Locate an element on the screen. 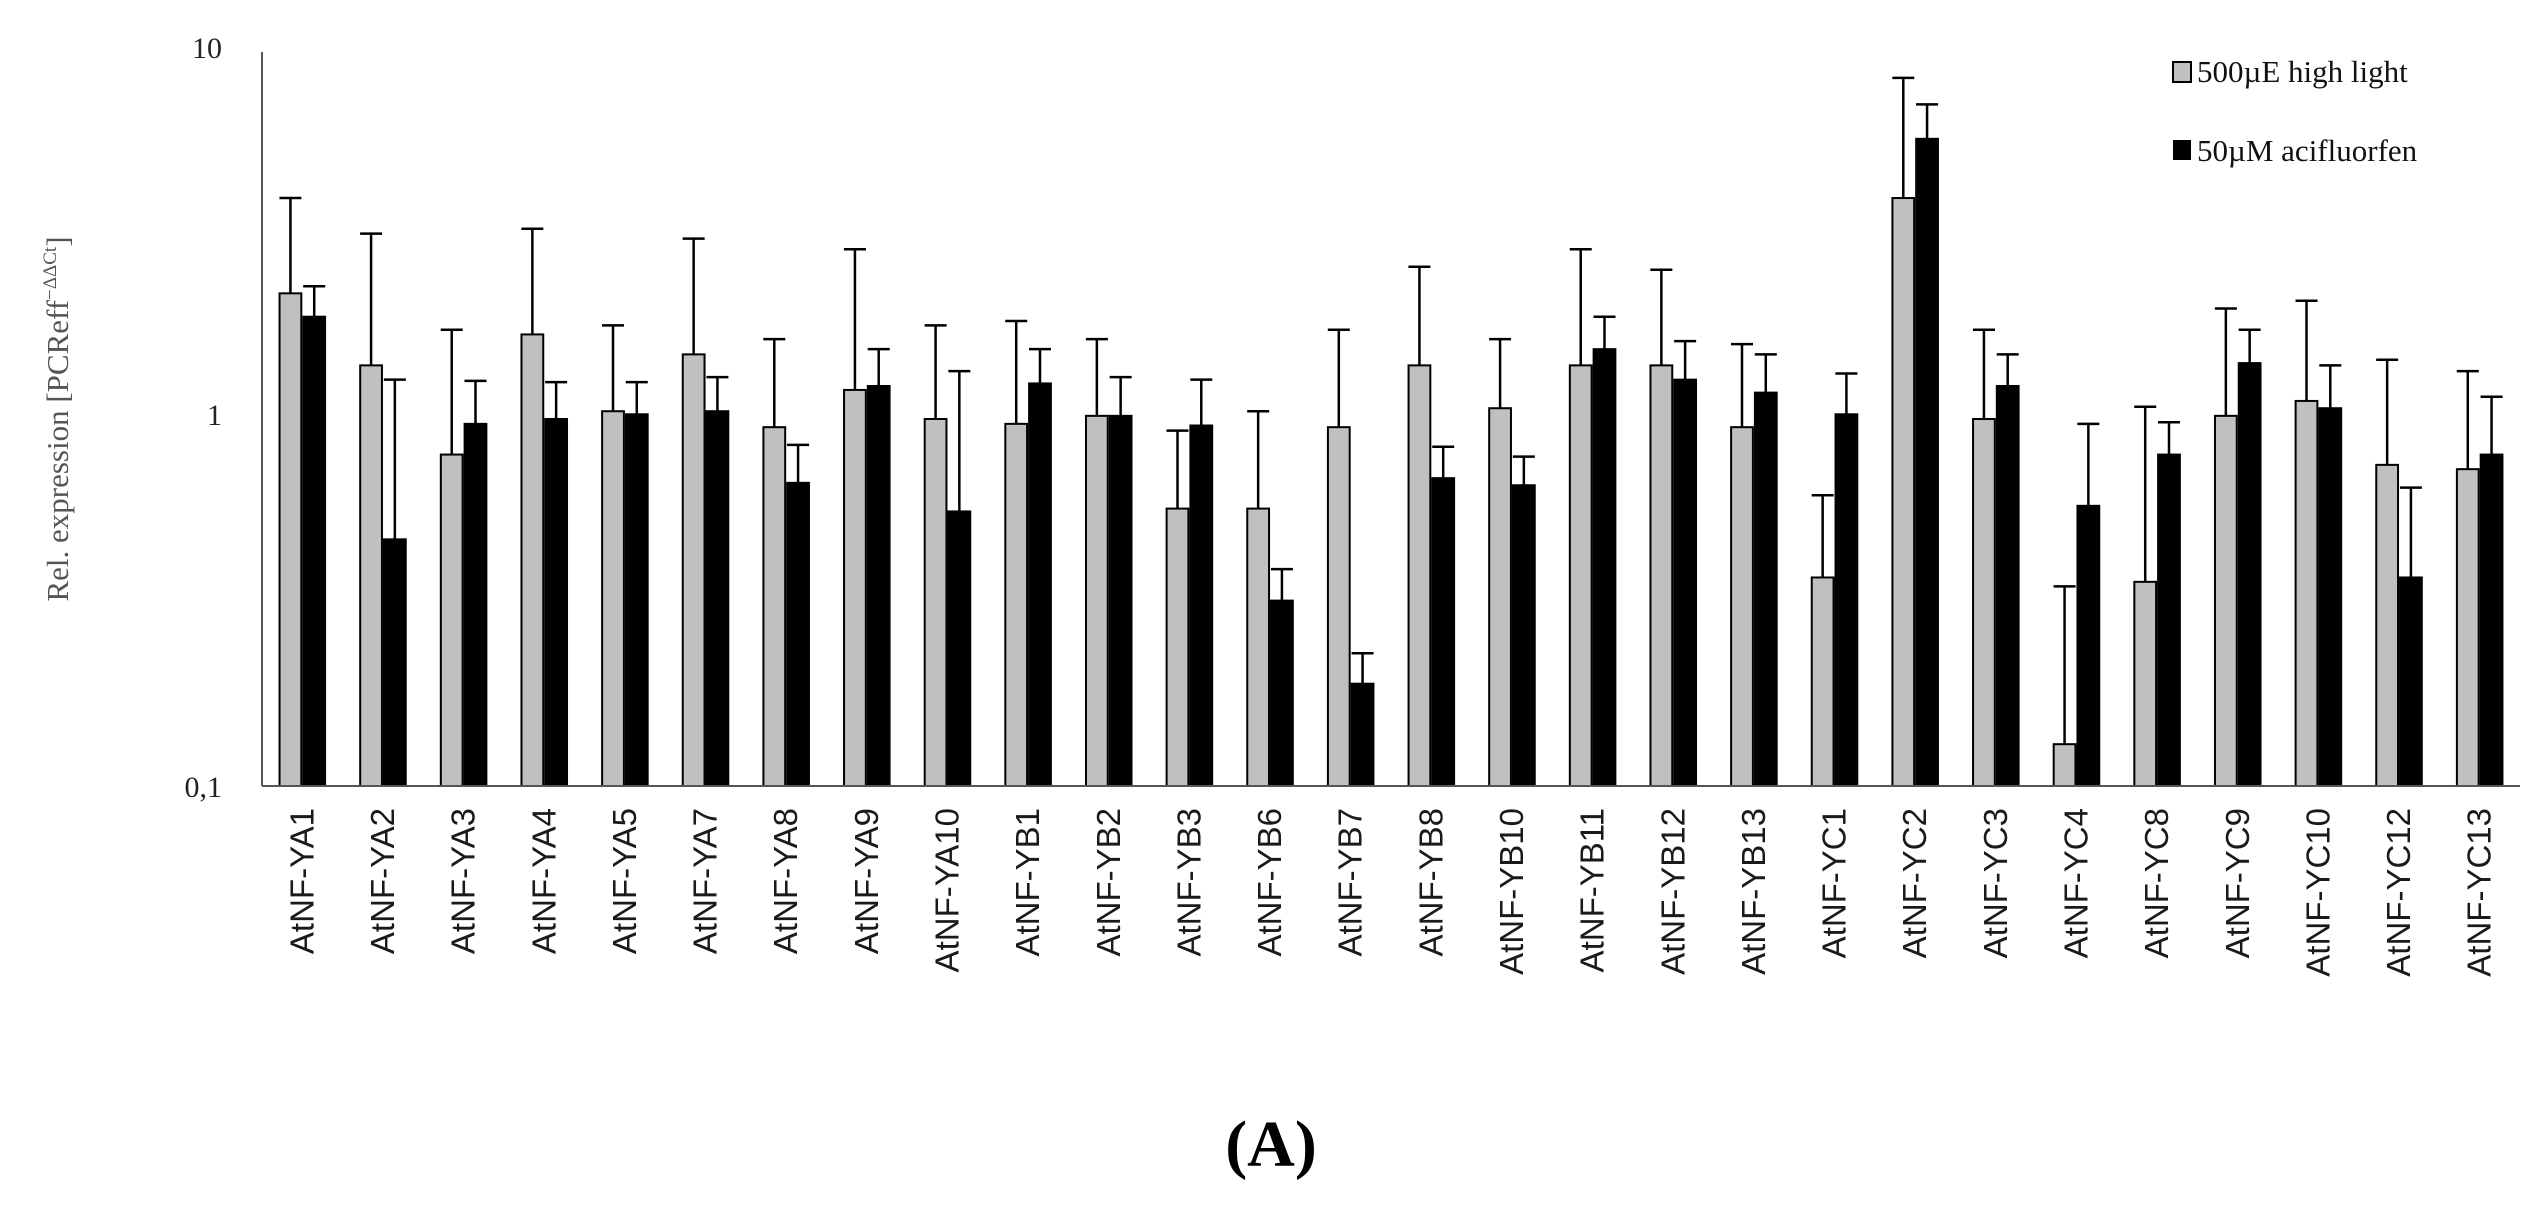 Image resolution: width=2539 pixels, height=1206 pixels. error-bar-acifluorfen-AtNF-YB11 is located at coordinates (1604, 332).